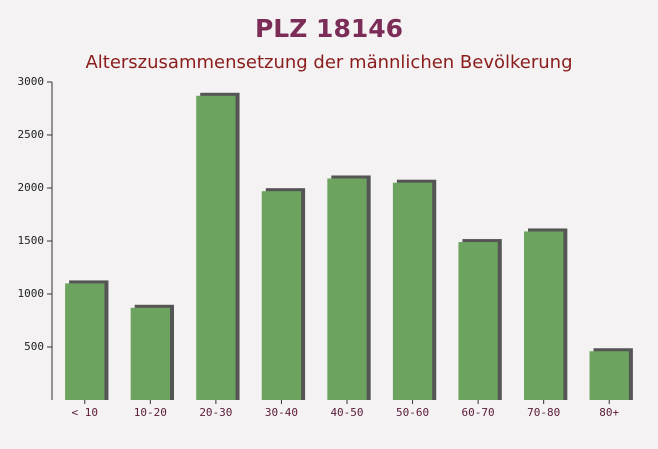 This screenshot has height=449, width=658. I want to click on x-tick-label: 60-70, so click(478, 412).